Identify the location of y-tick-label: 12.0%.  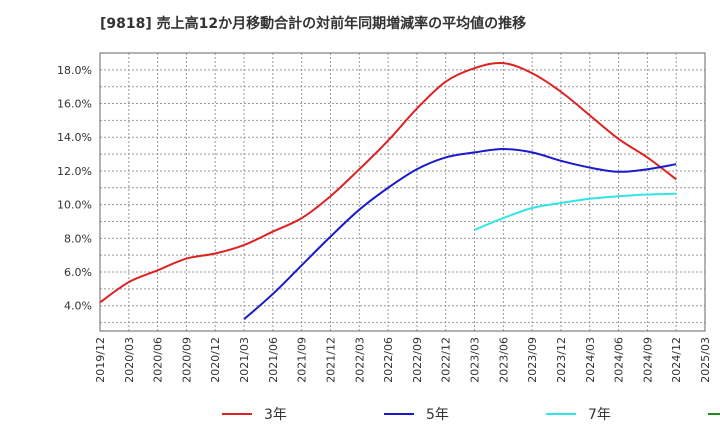
(74, 171).